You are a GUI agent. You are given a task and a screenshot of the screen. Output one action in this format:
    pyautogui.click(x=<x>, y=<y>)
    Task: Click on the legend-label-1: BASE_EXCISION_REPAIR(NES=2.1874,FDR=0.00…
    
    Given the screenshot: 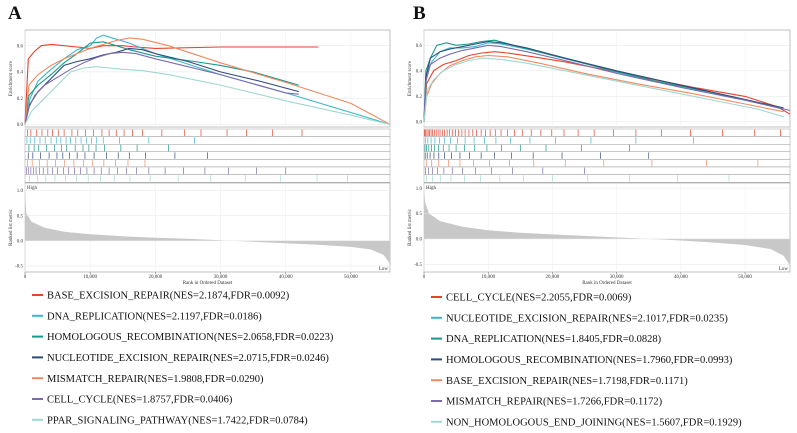 What is the action you would take?
    pyautogui.click(x=168, y=296)
    